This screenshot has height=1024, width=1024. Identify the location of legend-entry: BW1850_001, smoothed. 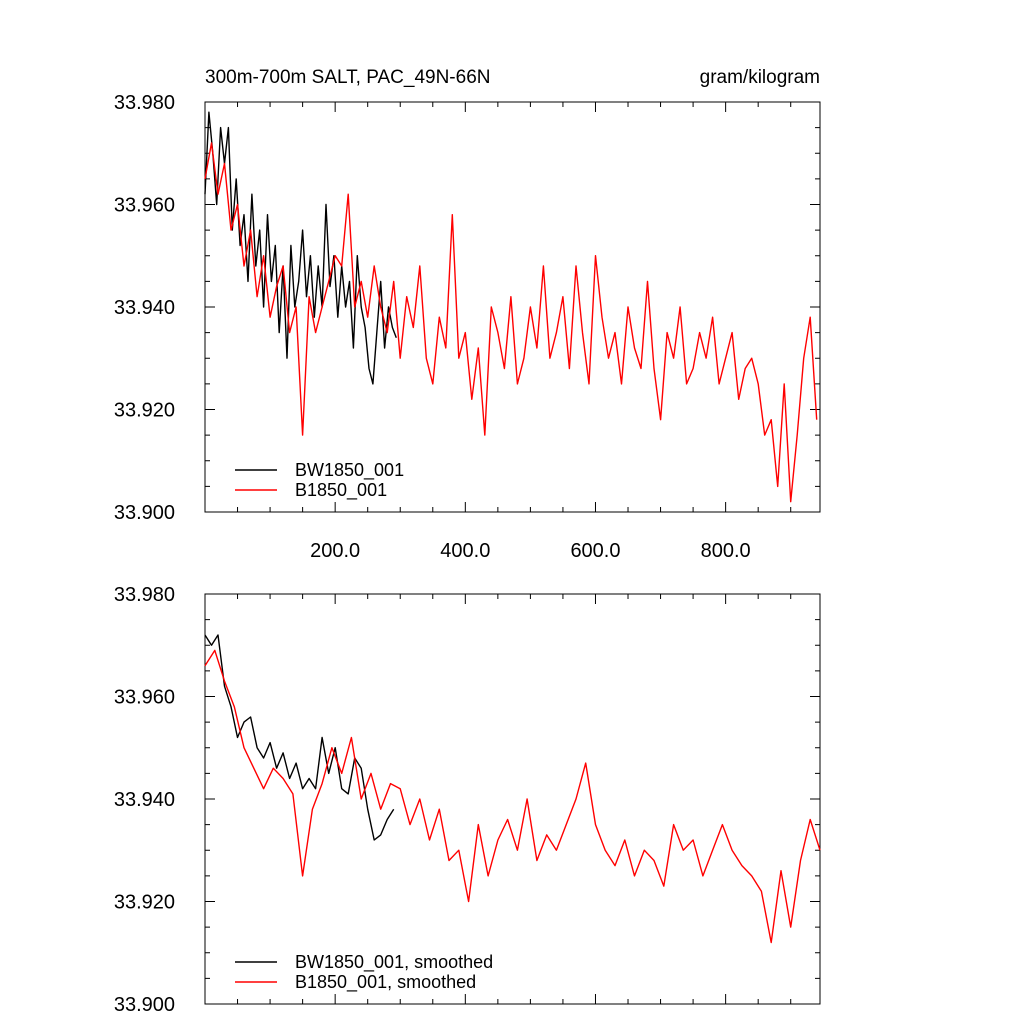
(394, 962).